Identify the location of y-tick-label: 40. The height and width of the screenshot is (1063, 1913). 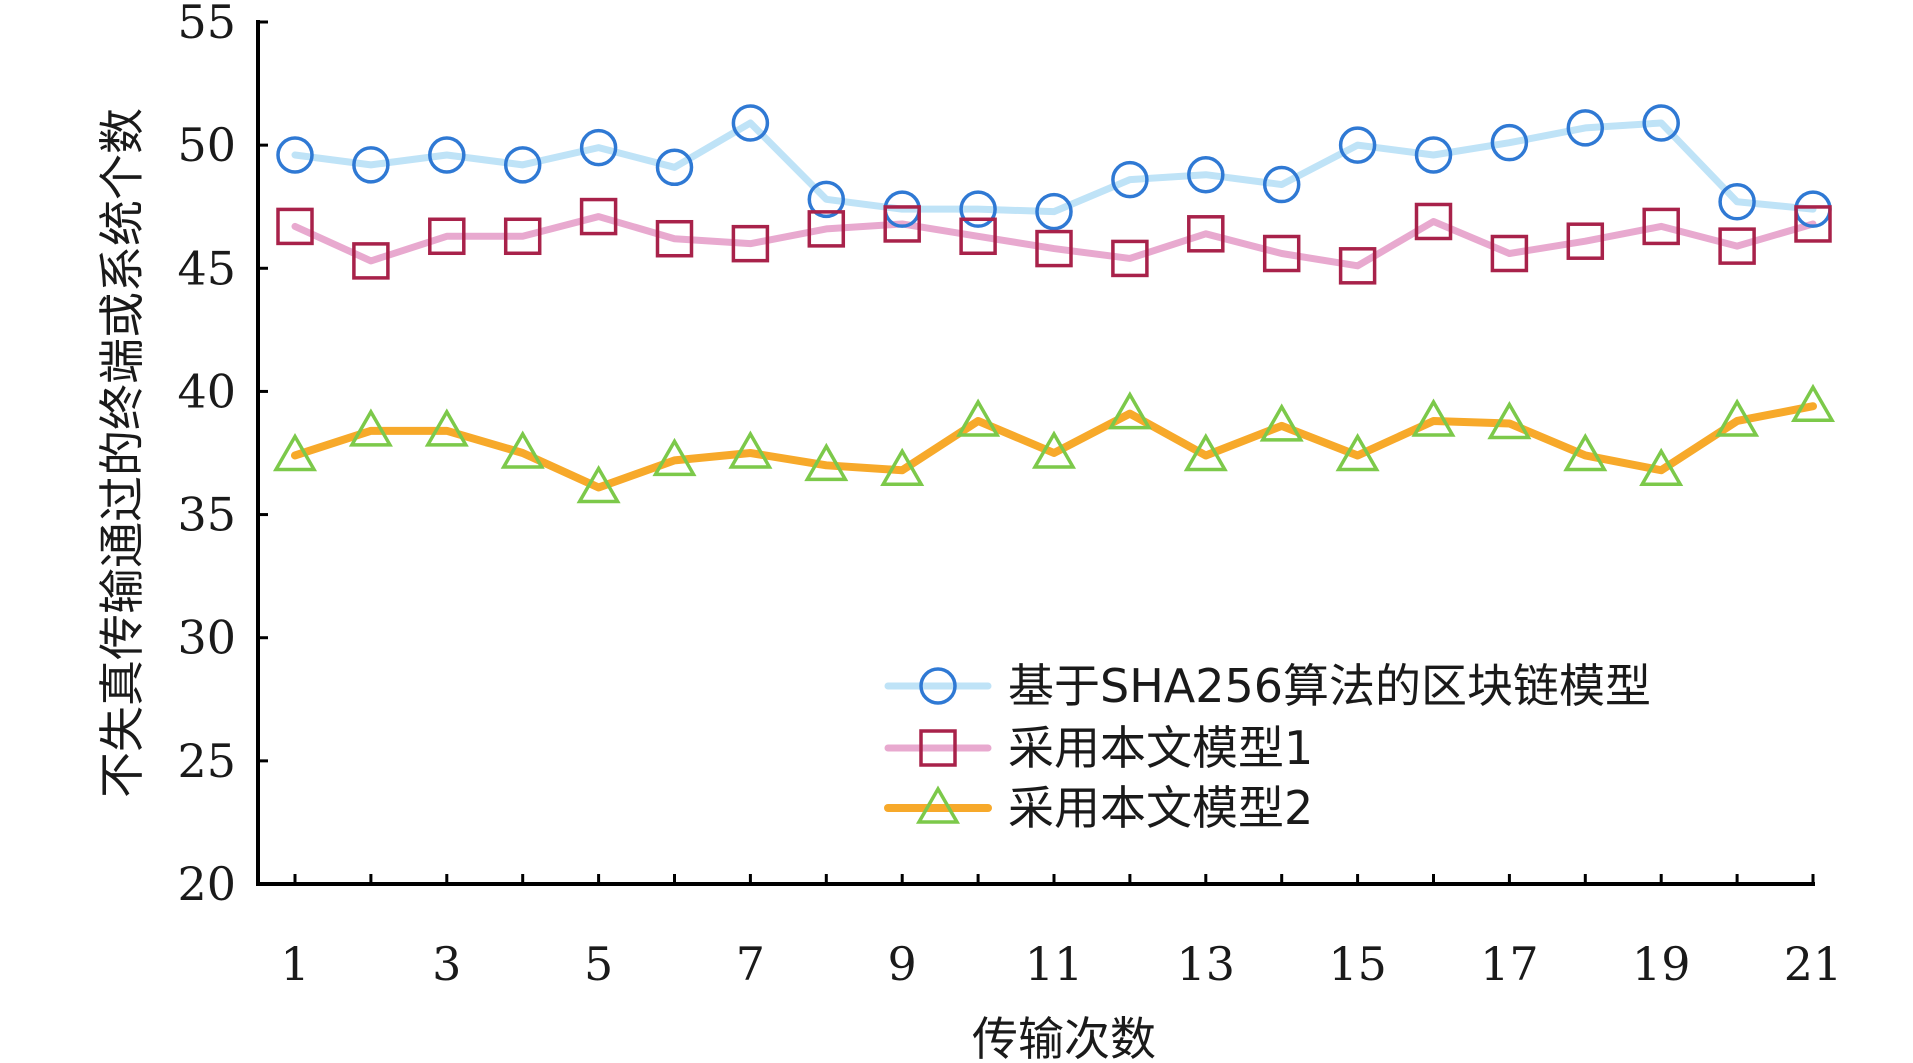
(206, 391).